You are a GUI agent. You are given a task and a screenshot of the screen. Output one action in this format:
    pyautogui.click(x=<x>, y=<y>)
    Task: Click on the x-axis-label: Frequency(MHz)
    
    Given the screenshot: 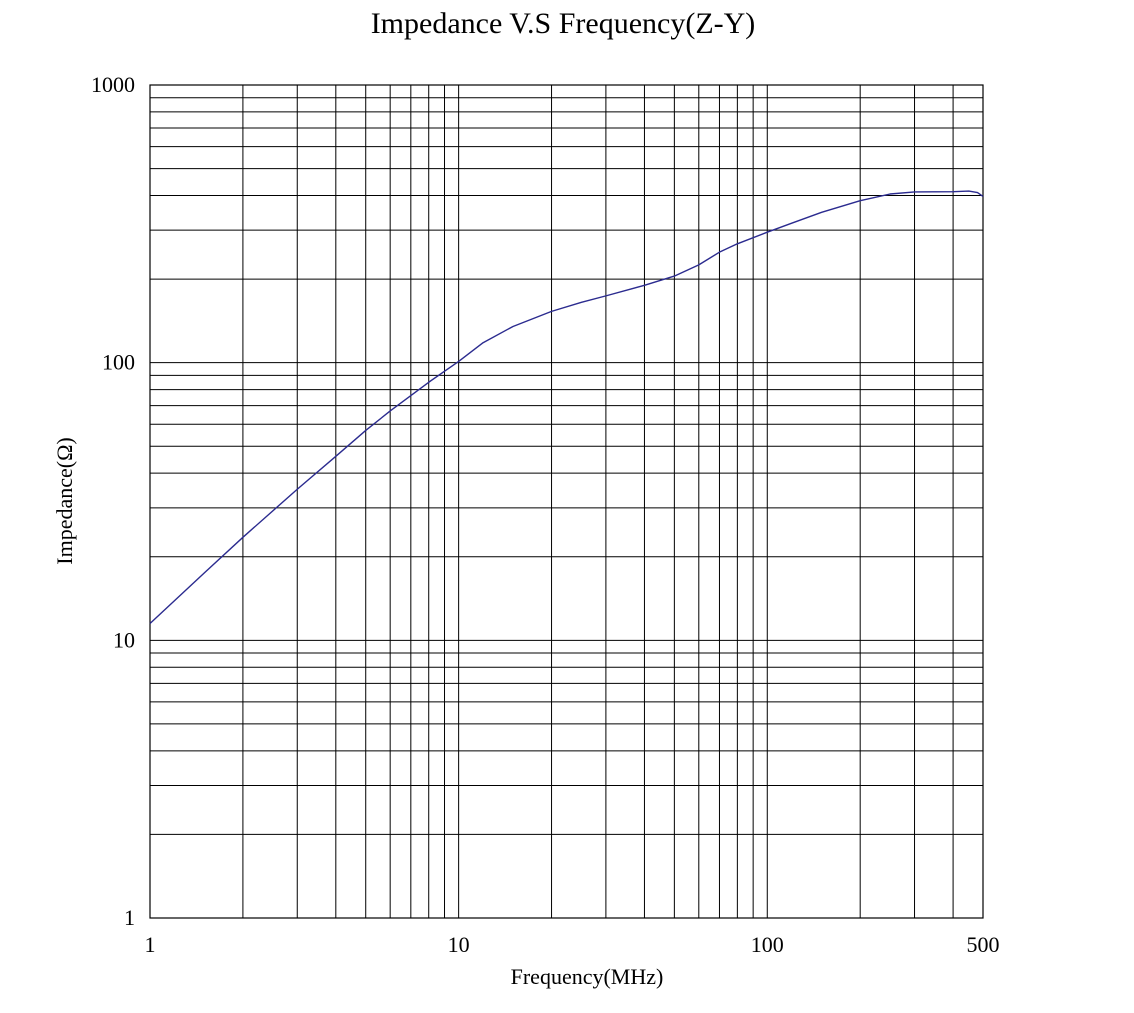 What is the action you would take?
    pyautogui.click(x=587, y=976)
    